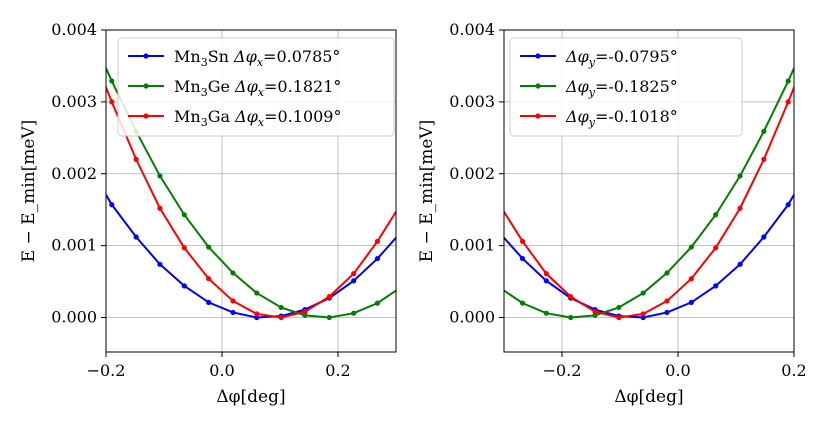 Image resolution: width=830 pixels, height=432 pixels. I want to click on legend-delta: Δφ, so click(246, 116).